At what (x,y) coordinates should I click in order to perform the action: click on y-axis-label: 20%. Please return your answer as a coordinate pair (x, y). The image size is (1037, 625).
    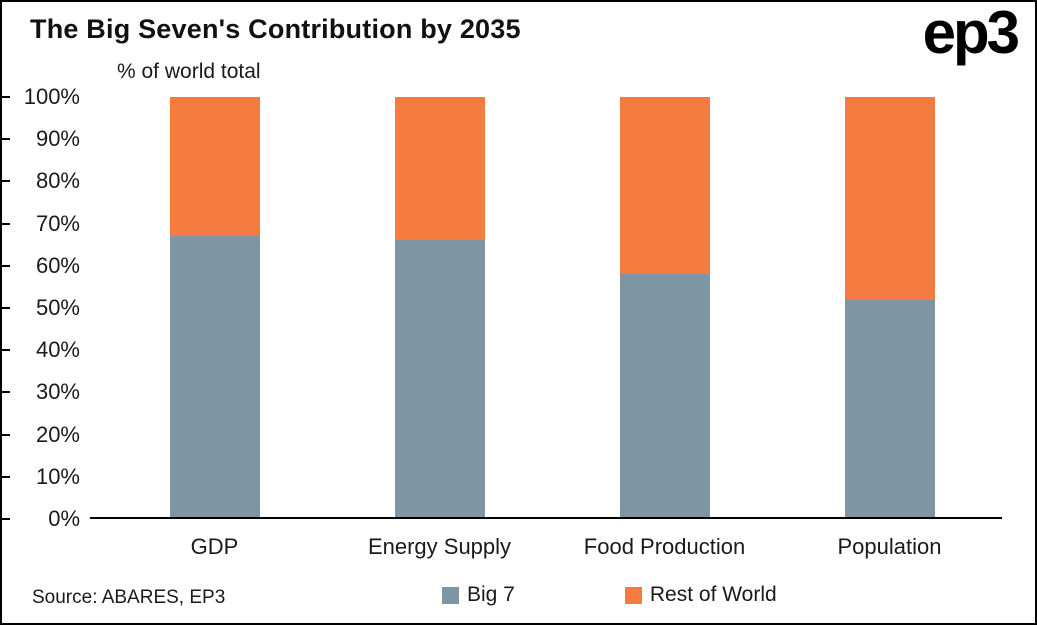
    Looking at the image, I should click on (57, 434).